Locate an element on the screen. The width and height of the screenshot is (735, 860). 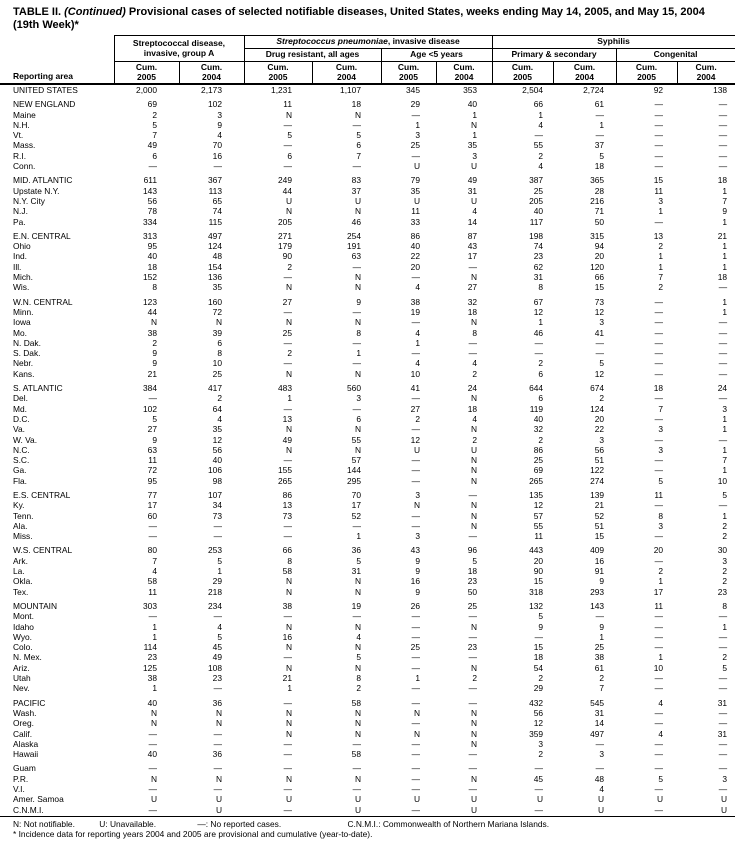
value-cell: 40 is located at coordinates (415, 246).